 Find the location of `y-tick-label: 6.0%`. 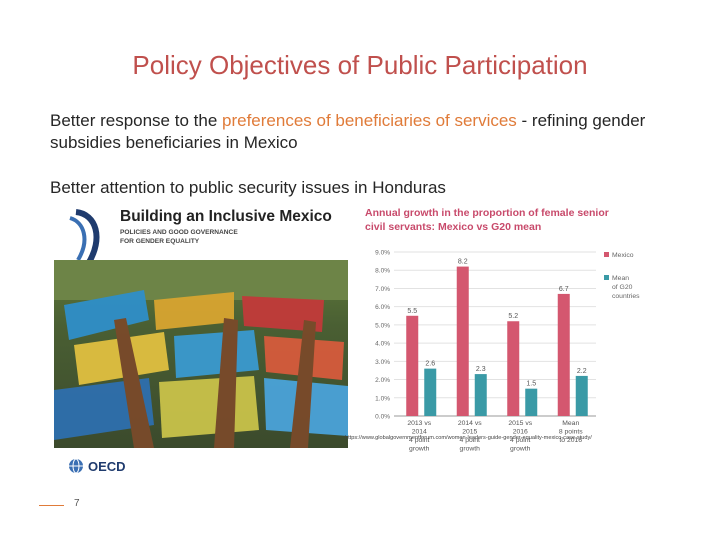

y-tick-label: 6.0% is located at coordinates (382, 307).